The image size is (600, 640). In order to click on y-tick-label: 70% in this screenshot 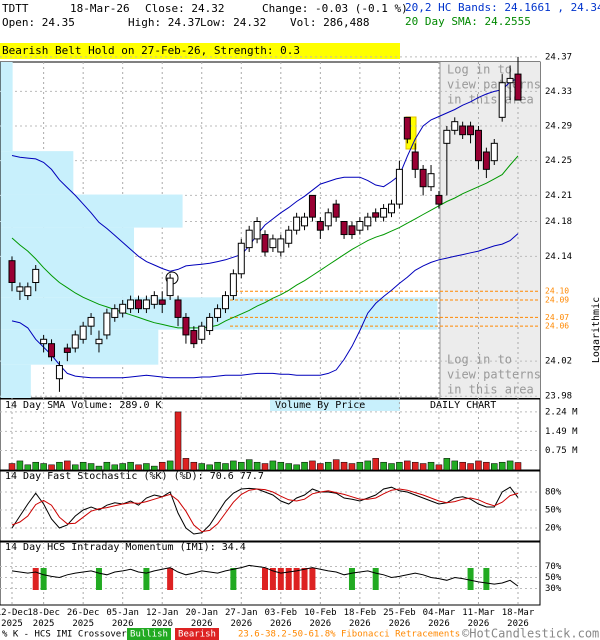, I will do `click(553, 567)`.